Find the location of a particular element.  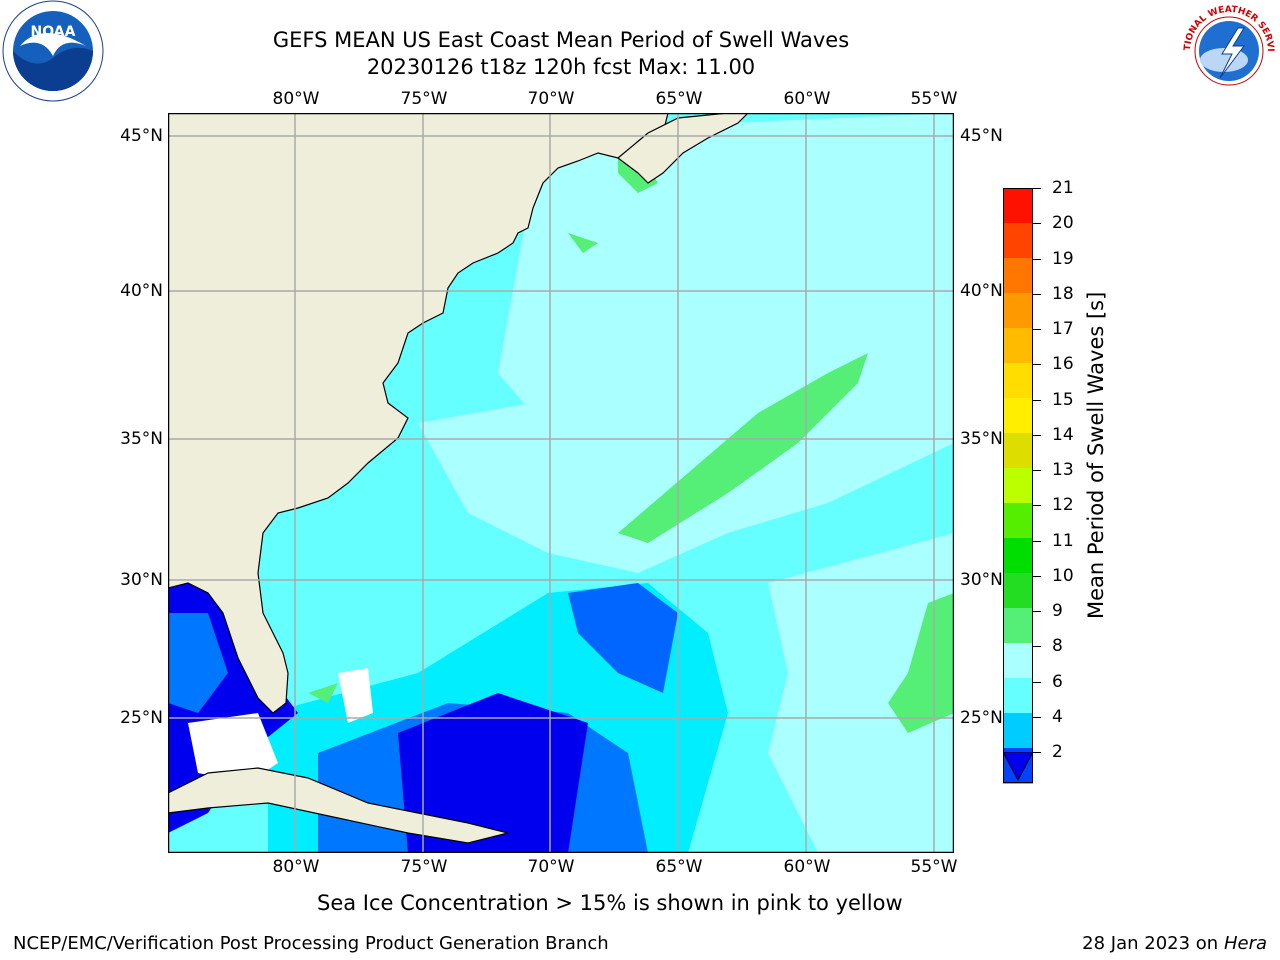

colorbar-frame is located at coordinates (1018, 485).